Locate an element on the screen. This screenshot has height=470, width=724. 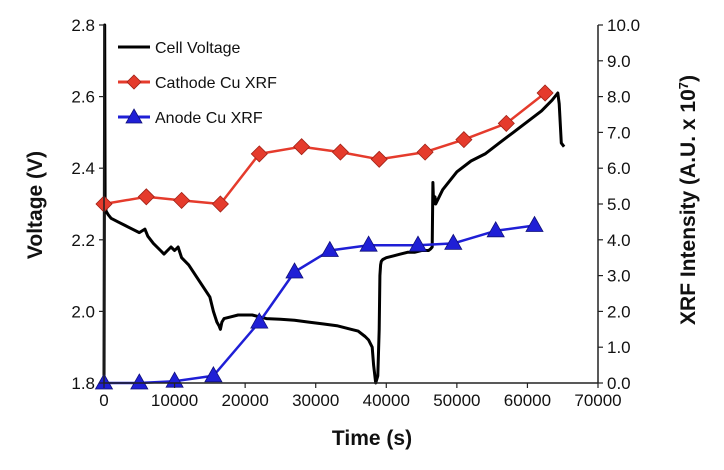
legend-label-anode: Anode Cu XRF is located at coordinates (209, 118).